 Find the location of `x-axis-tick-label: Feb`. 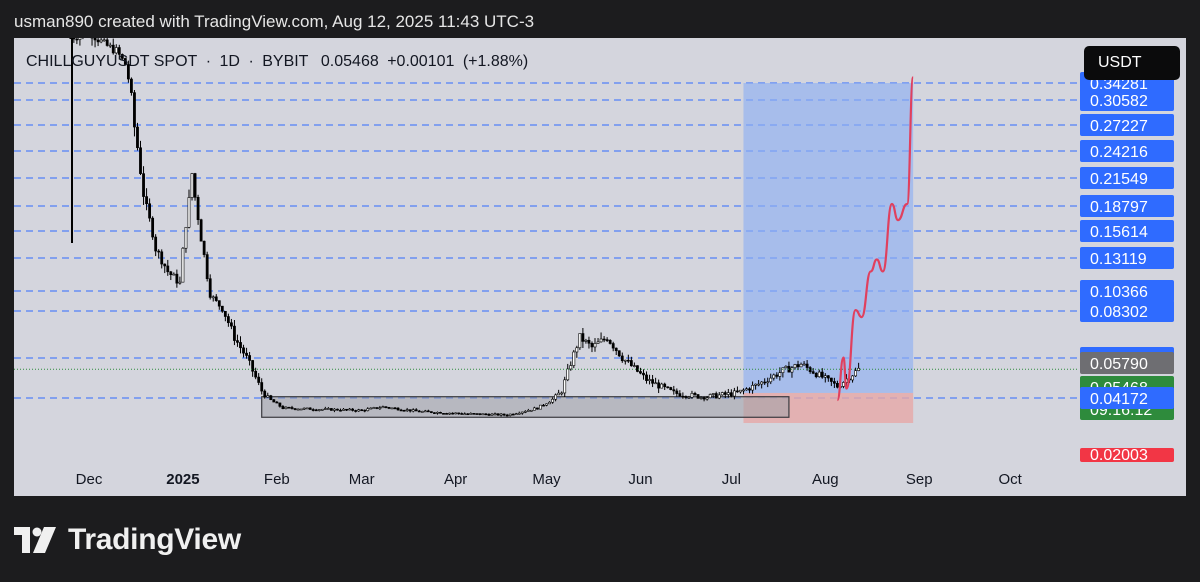

x-axis-tick-label: Feb is located at coordinates (277, 479).